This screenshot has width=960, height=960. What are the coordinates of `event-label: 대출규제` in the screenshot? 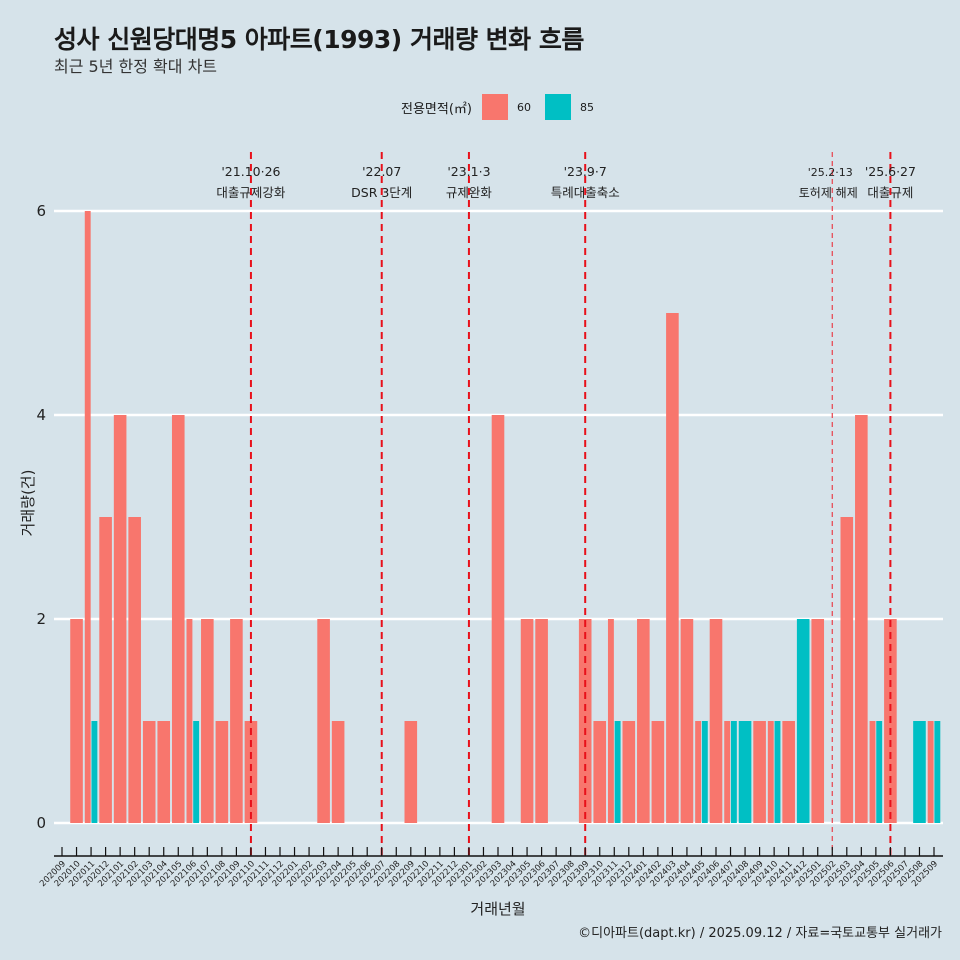 It's located at (890, 192).